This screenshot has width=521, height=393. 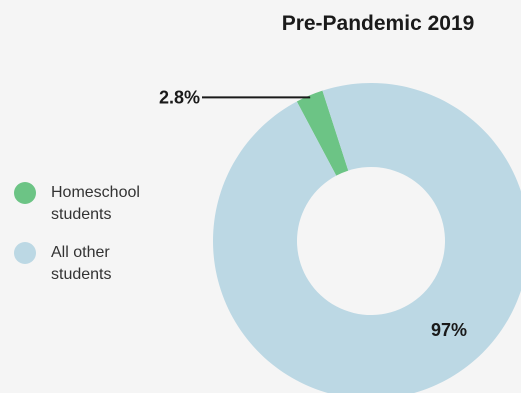 What do you see at coordinates (95, 192) in the screenshot?
I see `legend-label-homeschool-line1: Homeschool` at bounding box center [95, 192].